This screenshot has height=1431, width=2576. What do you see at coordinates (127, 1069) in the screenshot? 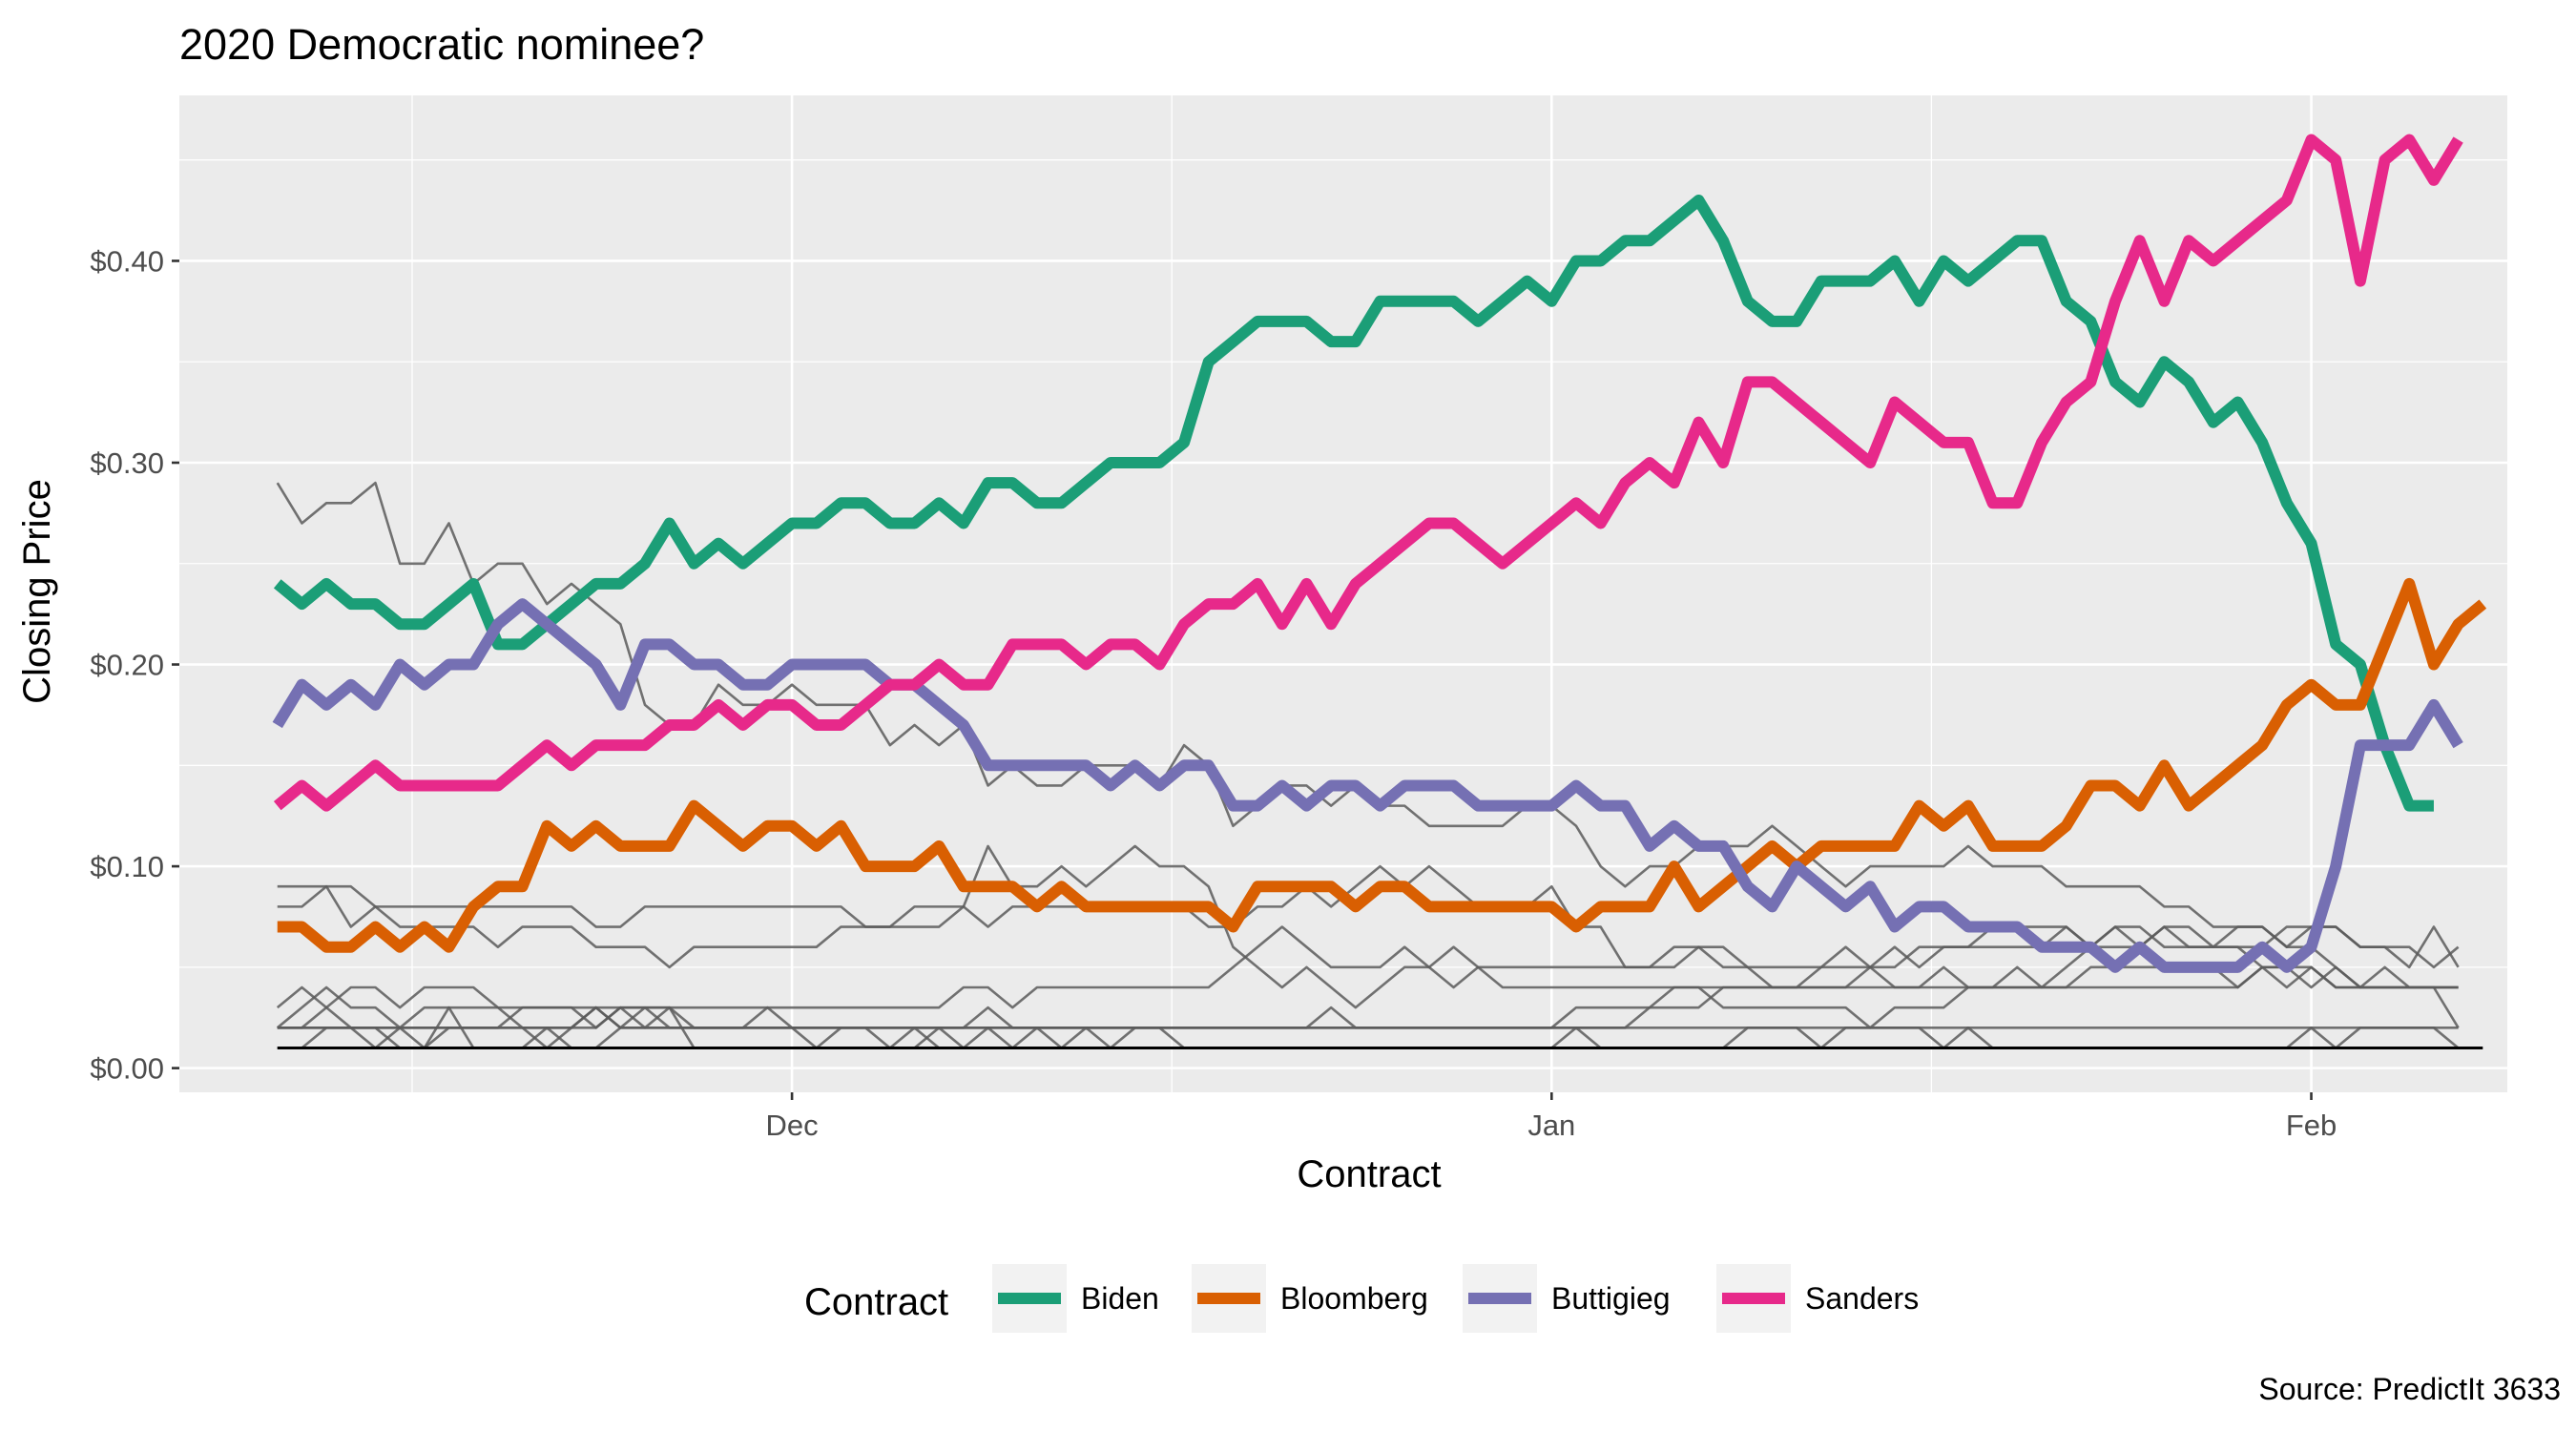
I see `y-tick-label: $0.00` at bounding box center [127, 1069].